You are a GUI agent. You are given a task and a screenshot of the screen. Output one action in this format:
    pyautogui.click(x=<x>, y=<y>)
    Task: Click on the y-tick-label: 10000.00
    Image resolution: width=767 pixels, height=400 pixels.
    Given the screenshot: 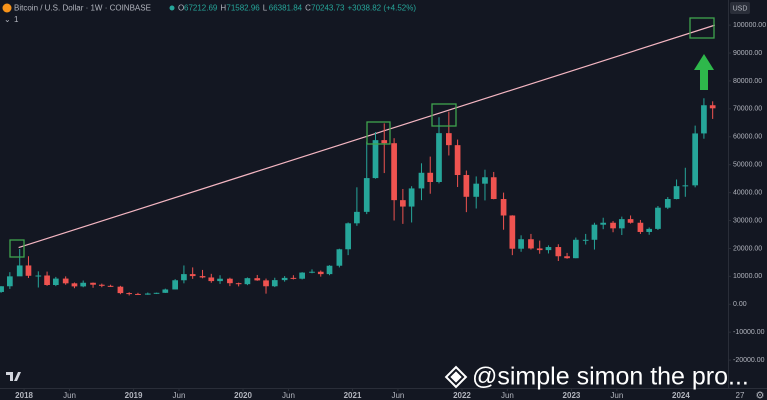 What is the action you would take?
    pyautogui.click(x=747, y=276)
    